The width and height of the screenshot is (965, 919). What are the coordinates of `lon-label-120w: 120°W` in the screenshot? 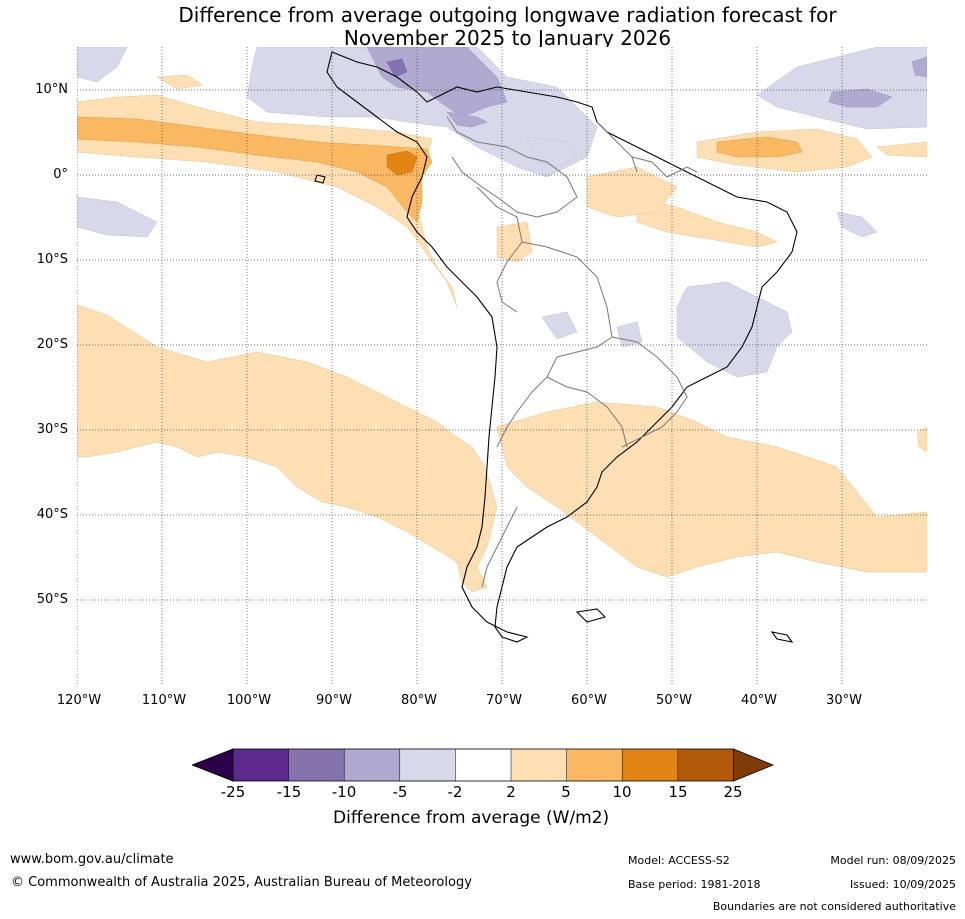 It's located at (79, 700).